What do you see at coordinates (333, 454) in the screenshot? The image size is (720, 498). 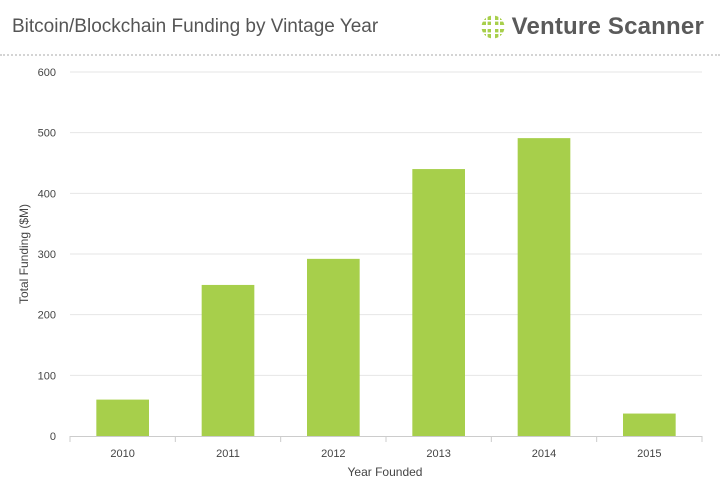 I see `x-tick-label: 2012` at bounding box center [333, 454].